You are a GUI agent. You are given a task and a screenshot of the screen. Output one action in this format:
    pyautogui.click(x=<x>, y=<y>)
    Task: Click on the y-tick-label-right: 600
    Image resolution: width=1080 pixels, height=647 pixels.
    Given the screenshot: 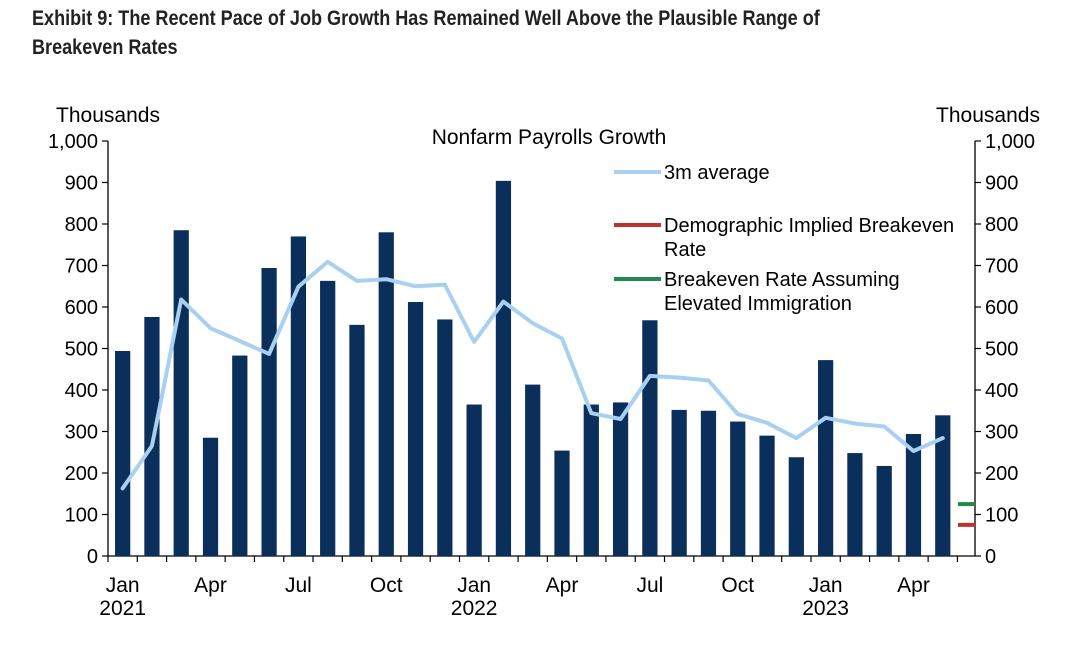 What is the action you would take?
    pyautogui.click(x=1001, y=308)
    